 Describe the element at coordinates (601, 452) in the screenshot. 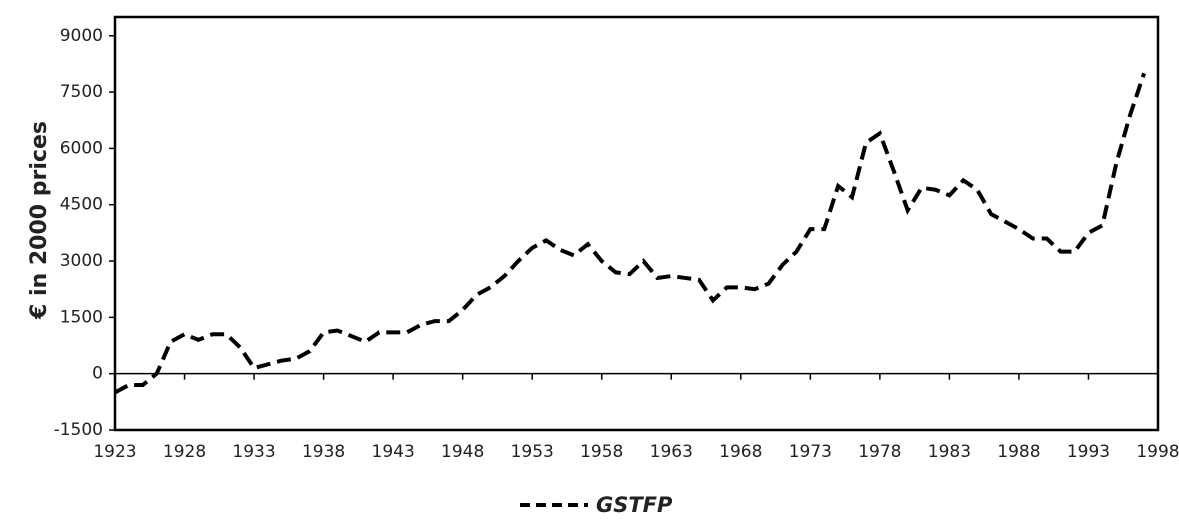

I see `x-tick-label: 1958` at that location.